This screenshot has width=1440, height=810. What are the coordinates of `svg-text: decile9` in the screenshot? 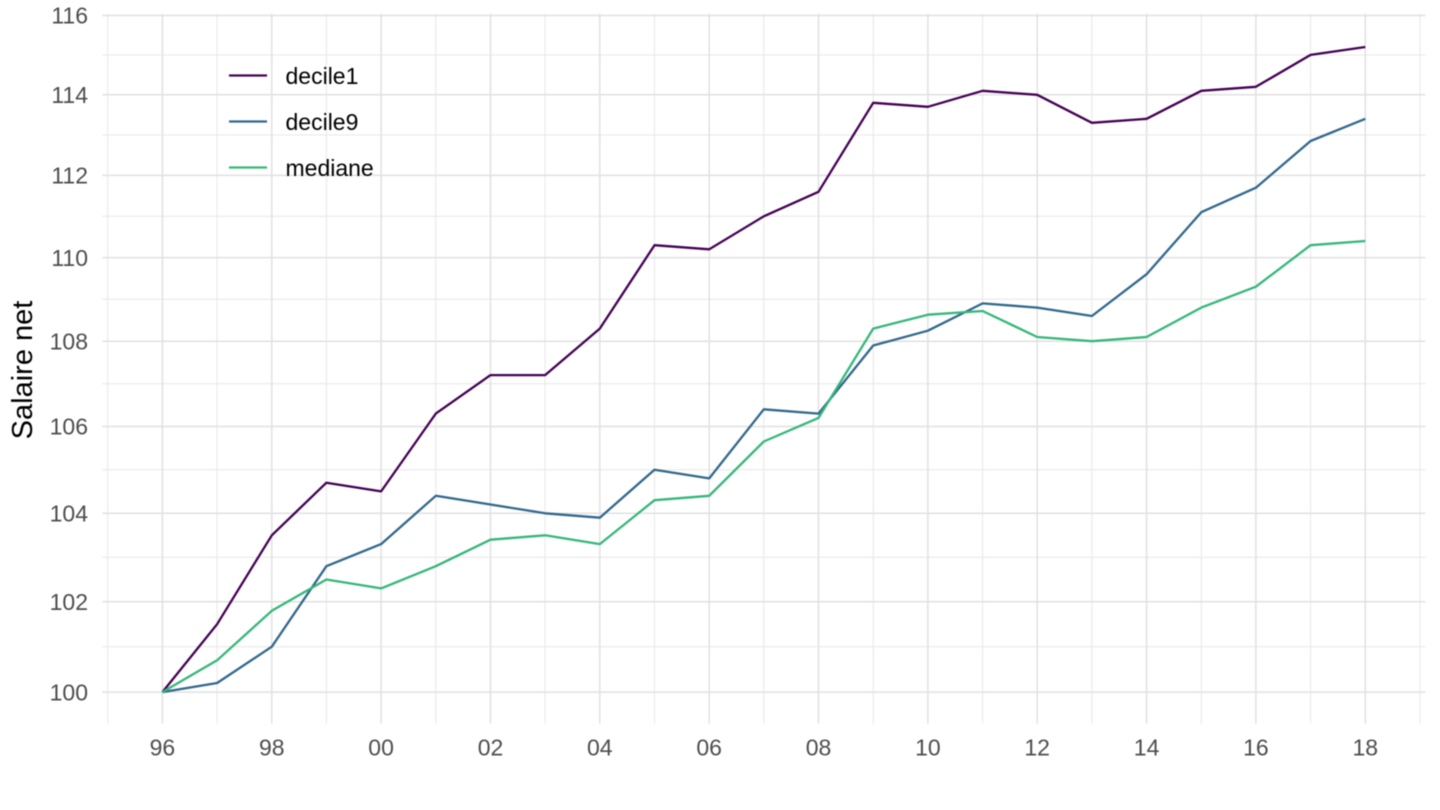 It's located at (322, 122).